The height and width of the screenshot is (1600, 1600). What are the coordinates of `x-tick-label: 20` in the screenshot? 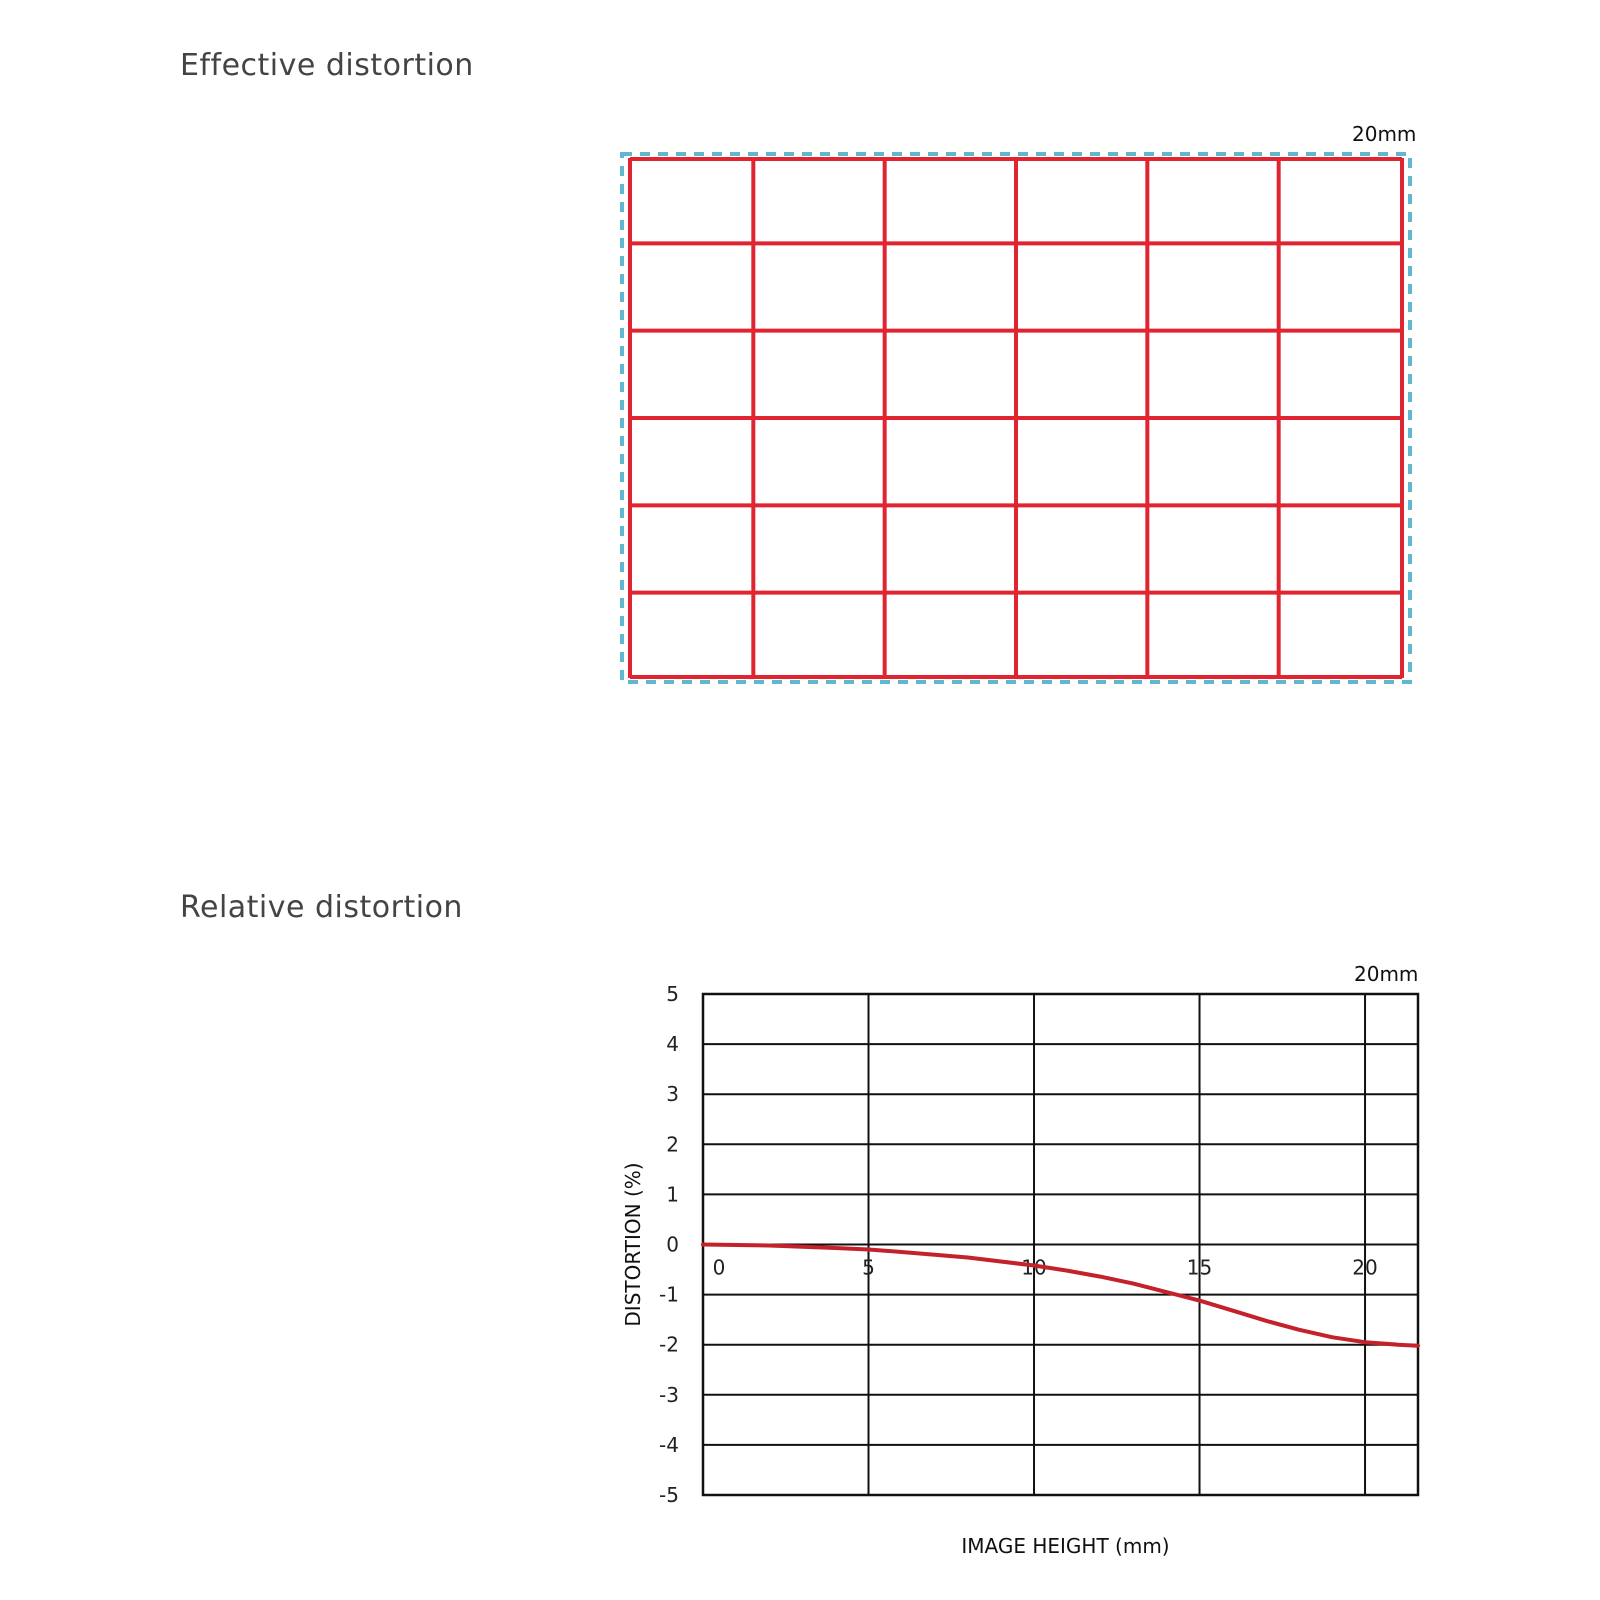 It's located at (1364, 1268).